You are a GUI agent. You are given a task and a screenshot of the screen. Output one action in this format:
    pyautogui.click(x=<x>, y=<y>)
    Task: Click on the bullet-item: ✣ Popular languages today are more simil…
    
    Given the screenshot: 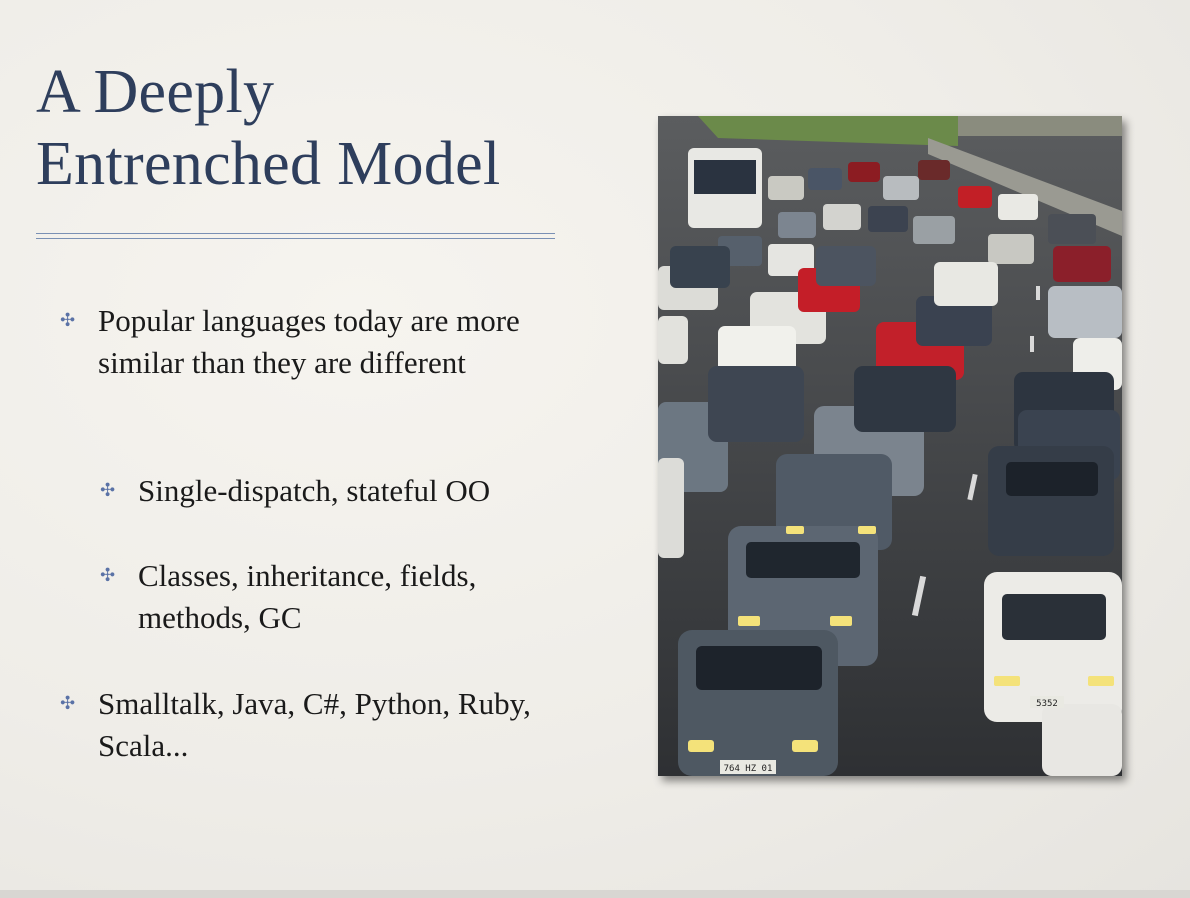 What is the action you would take?
    pyautogui.click(x=310, y=342)
    